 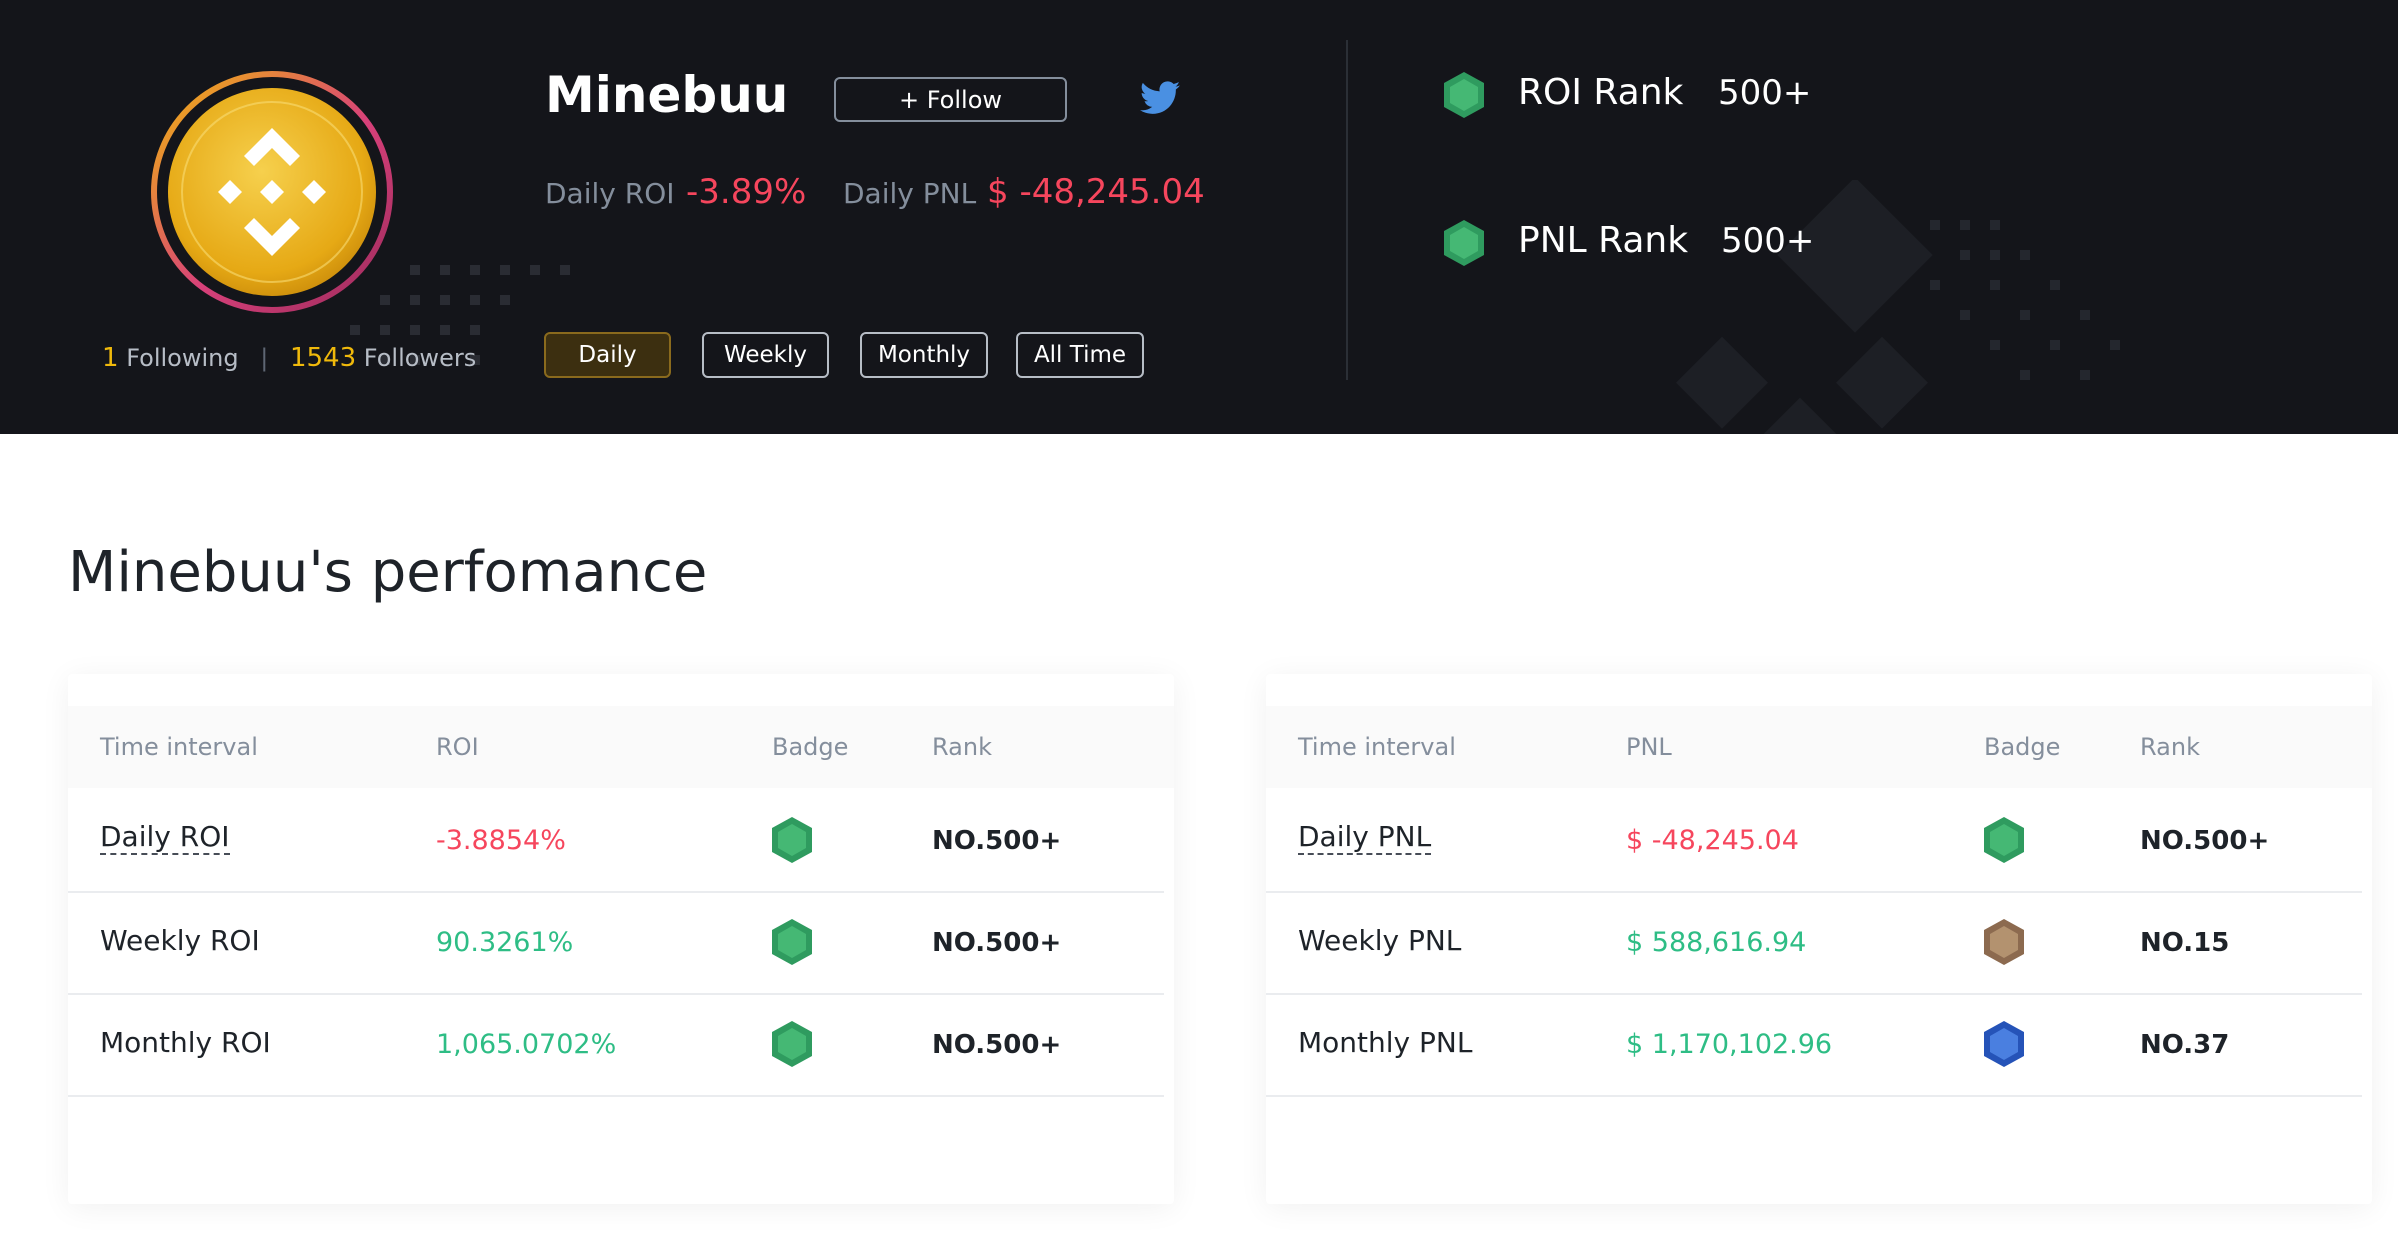 I want to click on roi-value: 90.3261%, so click(x=505, y=942).